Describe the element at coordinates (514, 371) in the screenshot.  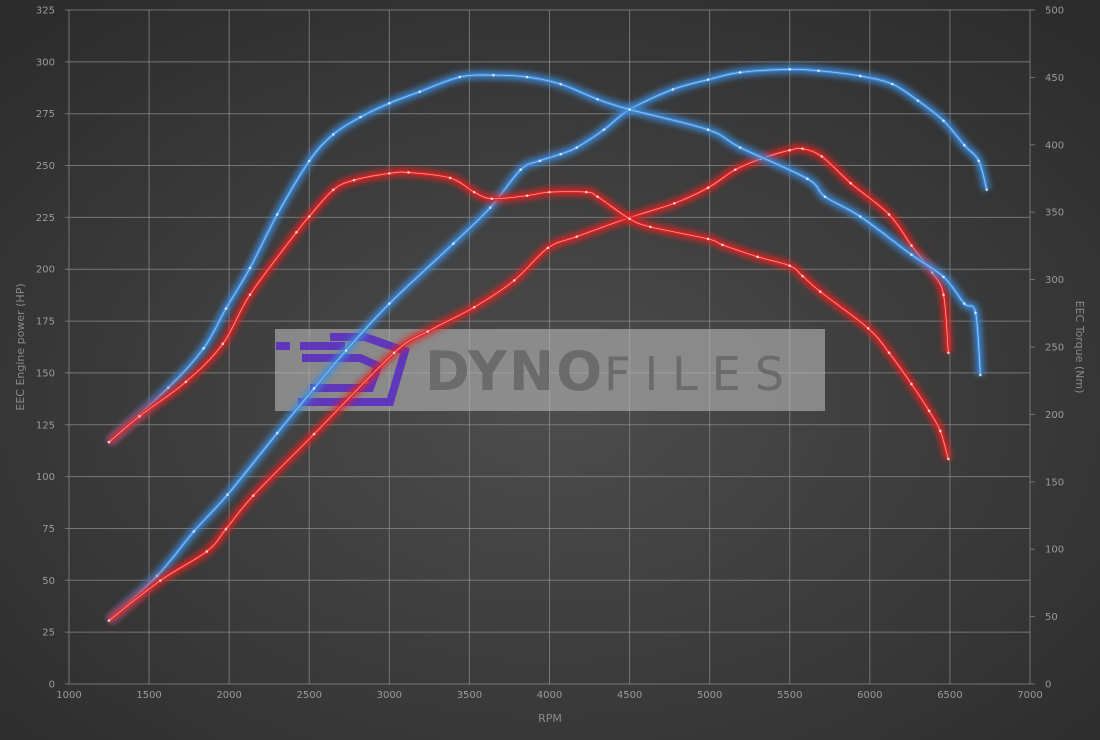
I see `watermark-text-bold: DYNO` at that location.